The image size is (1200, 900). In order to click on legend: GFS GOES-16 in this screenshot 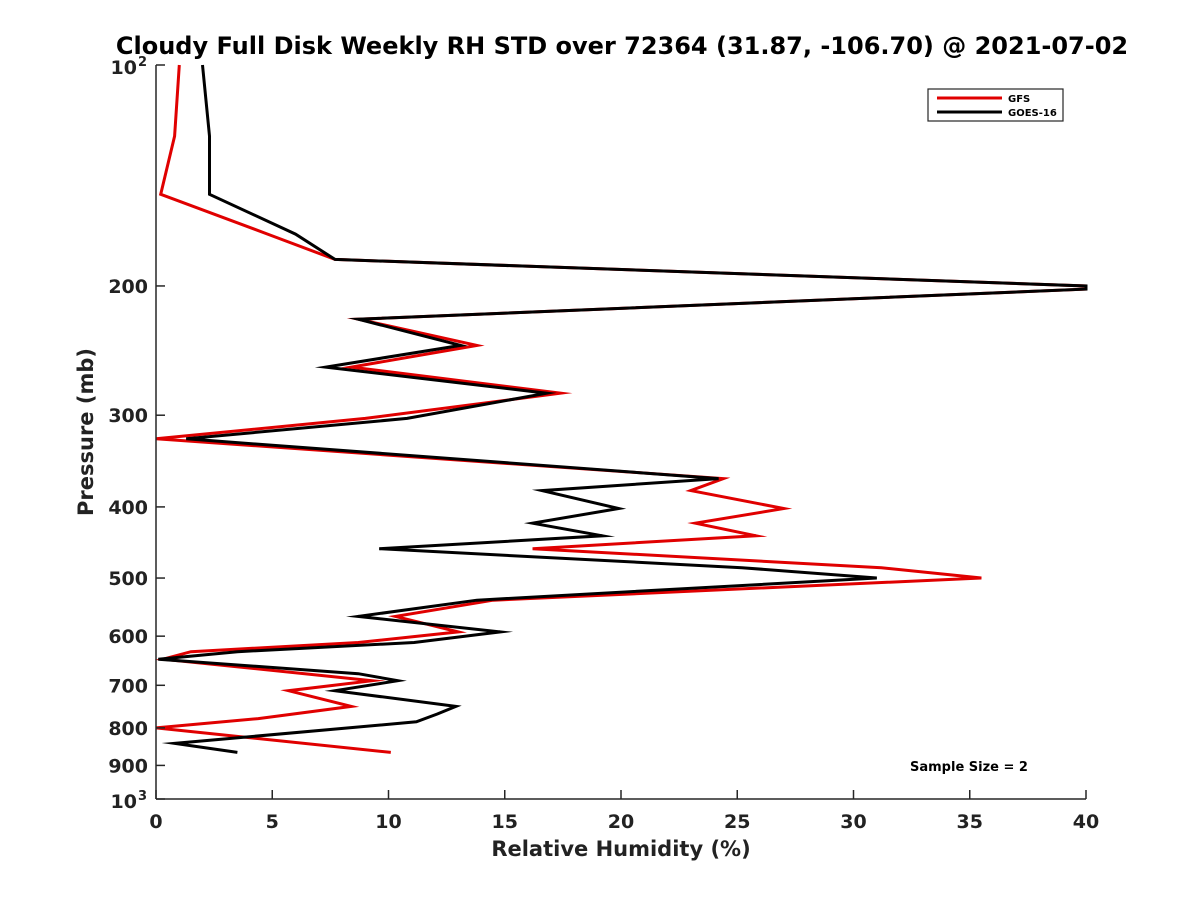, I will do `click(995, 105)`.